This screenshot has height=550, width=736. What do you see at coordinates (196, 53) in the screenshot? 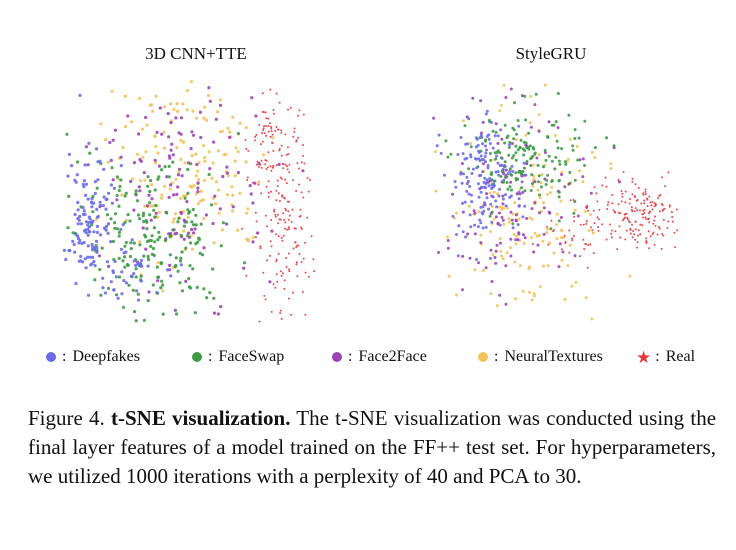
I see `panel-title-left: 3D CNN+TTE` at bounding box center [196, 53].